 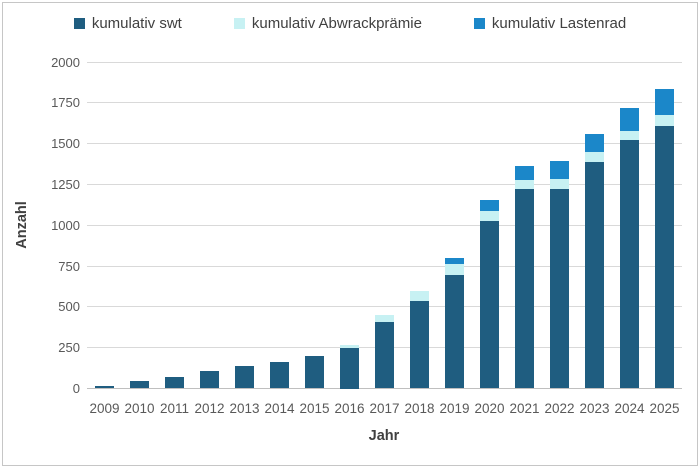 What do you see at coordinates (384, 388) in the screenshot?
I see `x-axis-line` at bounding box center [384, 388].